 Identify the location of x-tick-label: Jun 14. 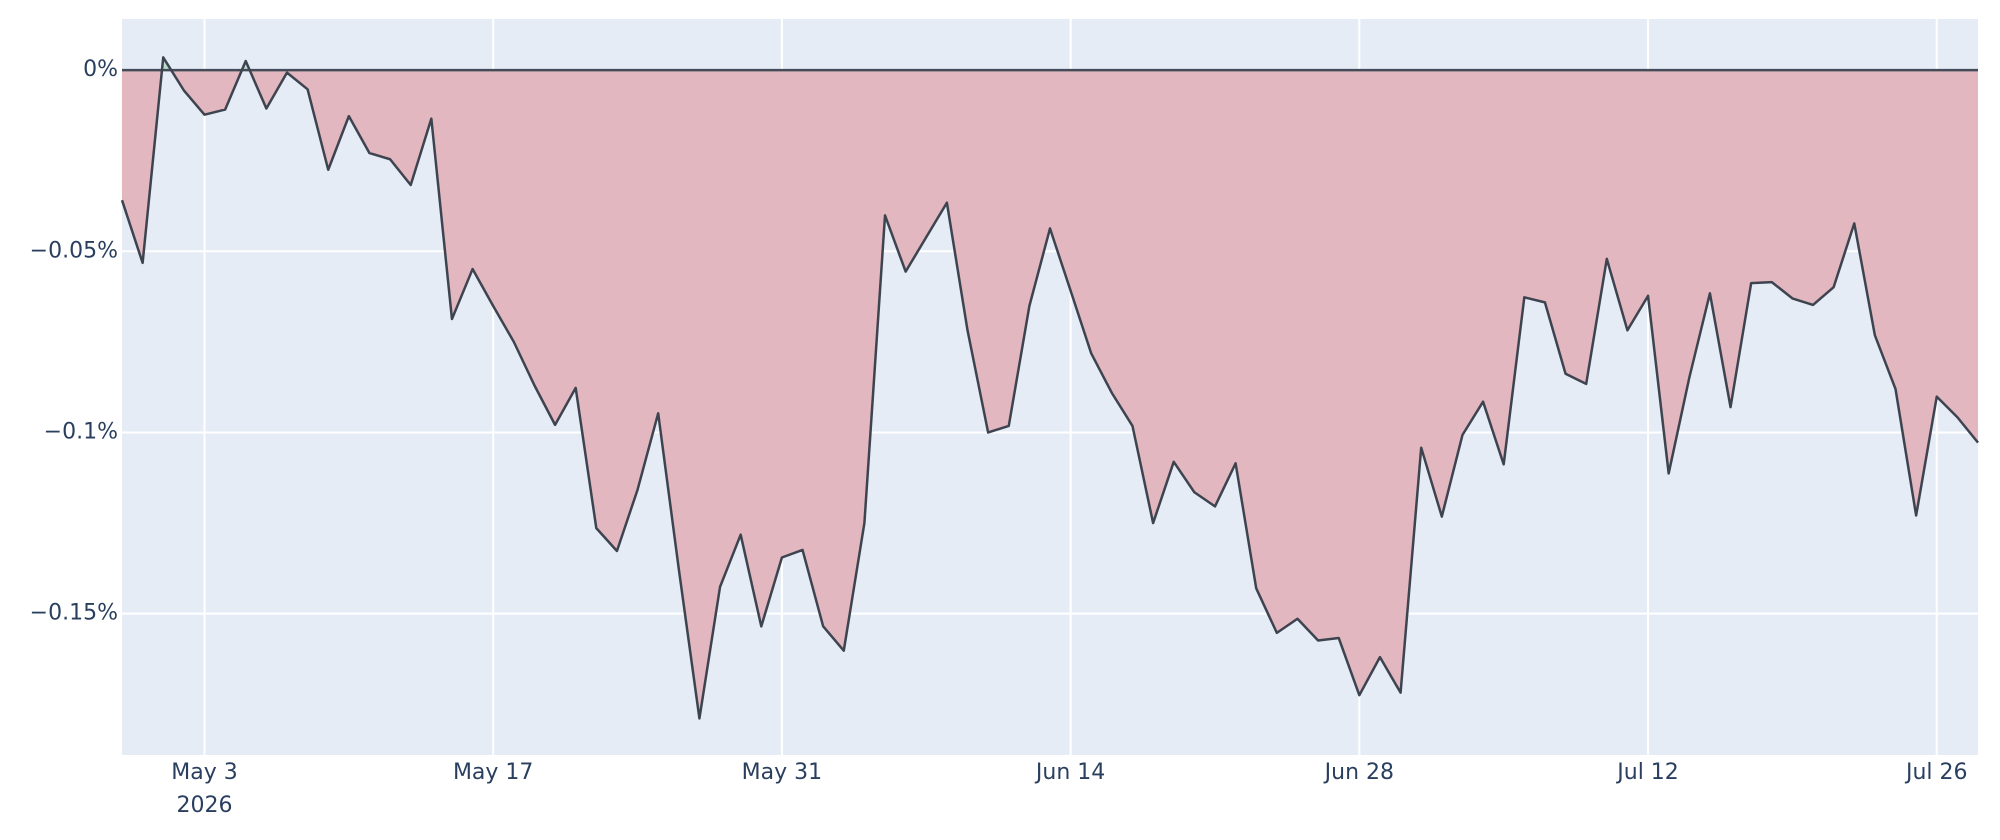
(1069, 772).